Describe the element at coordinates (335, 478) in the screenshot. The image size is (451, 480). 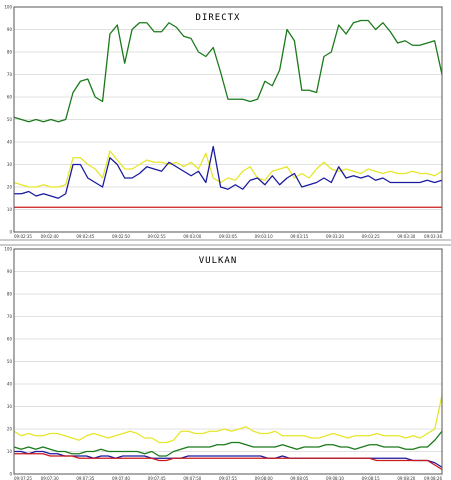
I see `x-tick-label: 09:08:10` at that location.